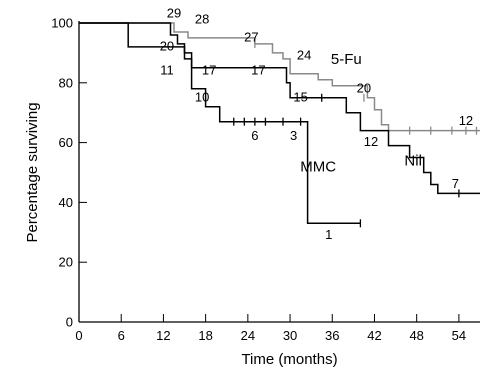  What do you see at coordinates (62, 23) in the screenshot?
I see `y-tick-label: 100` at bounding box center [62, 23].